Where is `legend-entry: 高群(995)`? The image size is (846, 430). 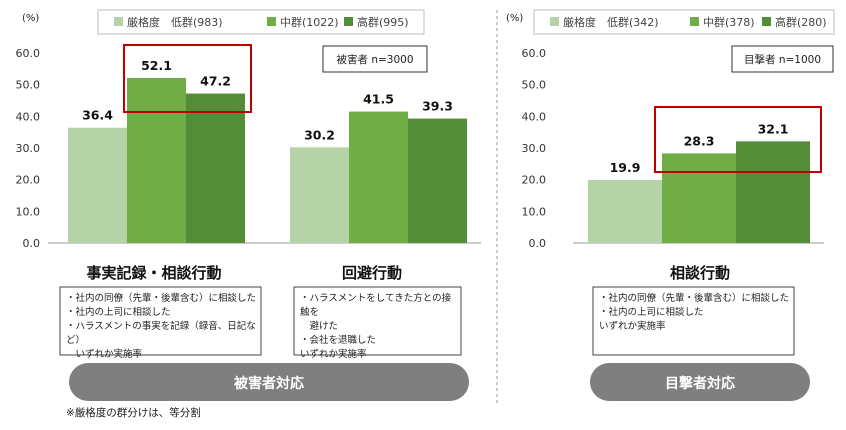 legend-entry: 高群(995) is located at coordinates (383, 22).